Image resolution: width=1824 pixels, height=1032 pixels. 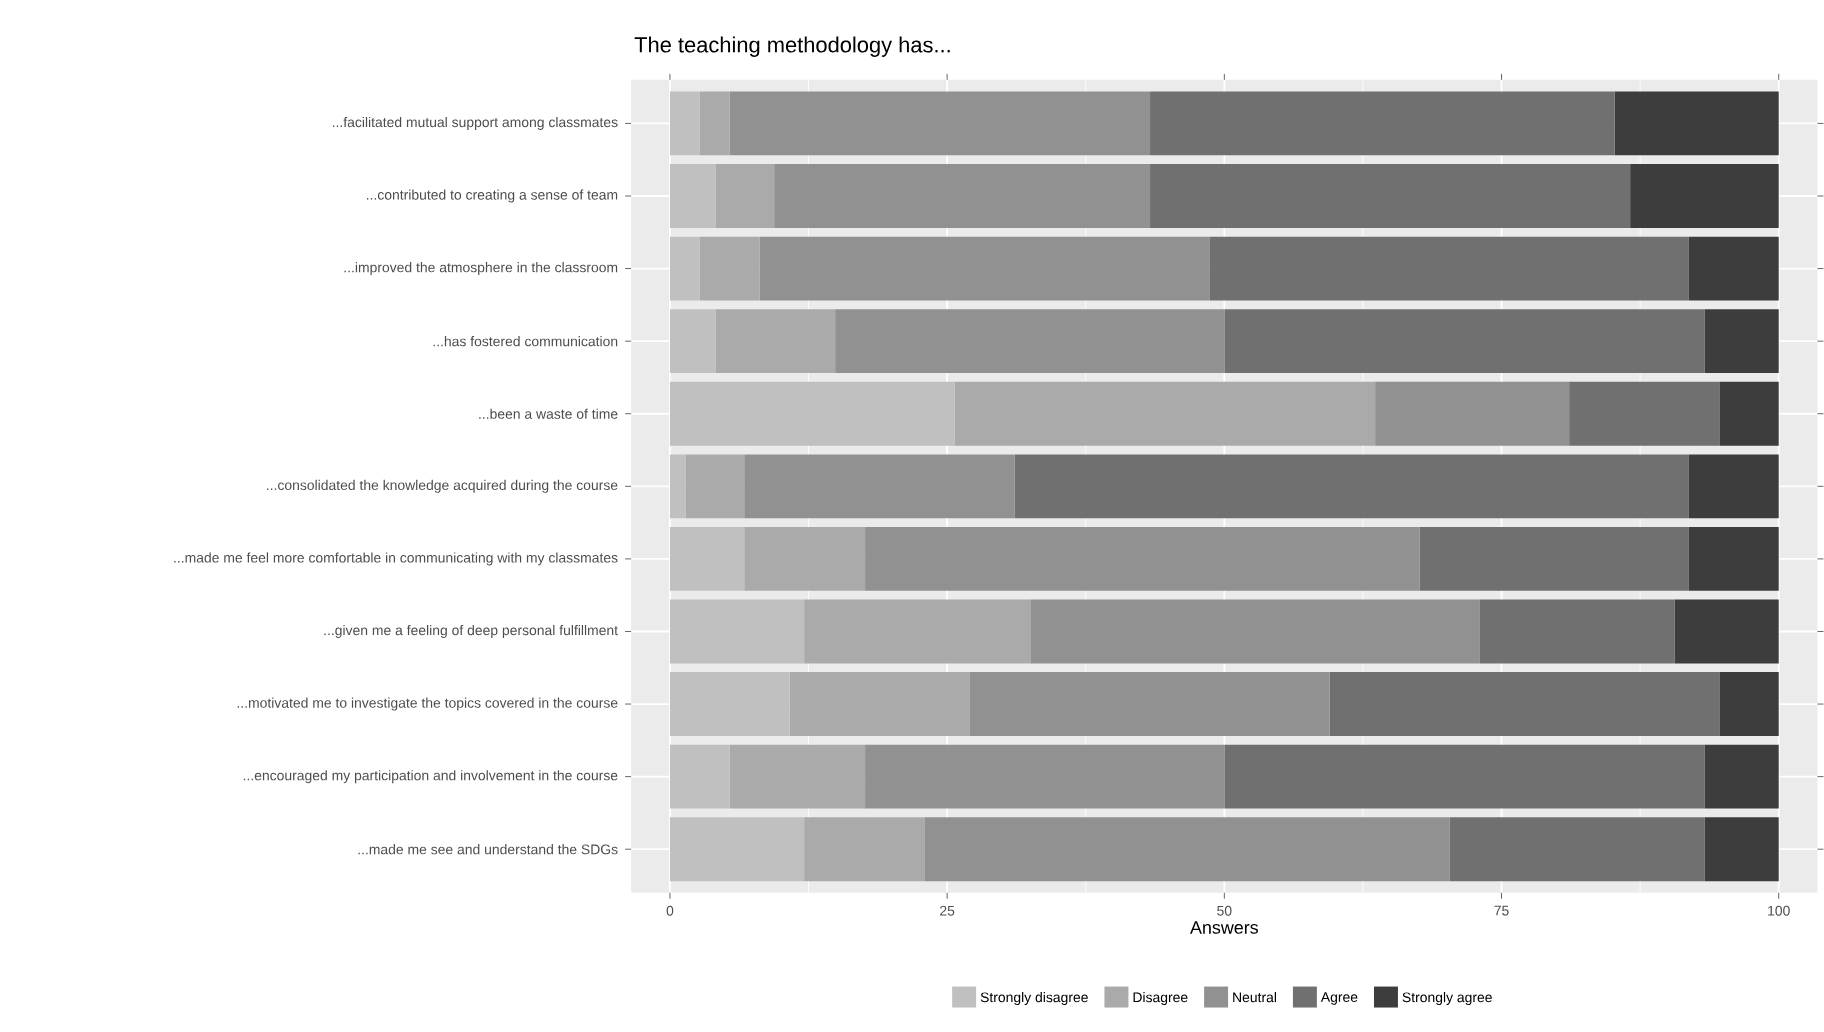 What do you see at coordinates (1224, 927) in the screenshot?
I see `x-axis-title: Answers` at bounding box center [1224, 927].